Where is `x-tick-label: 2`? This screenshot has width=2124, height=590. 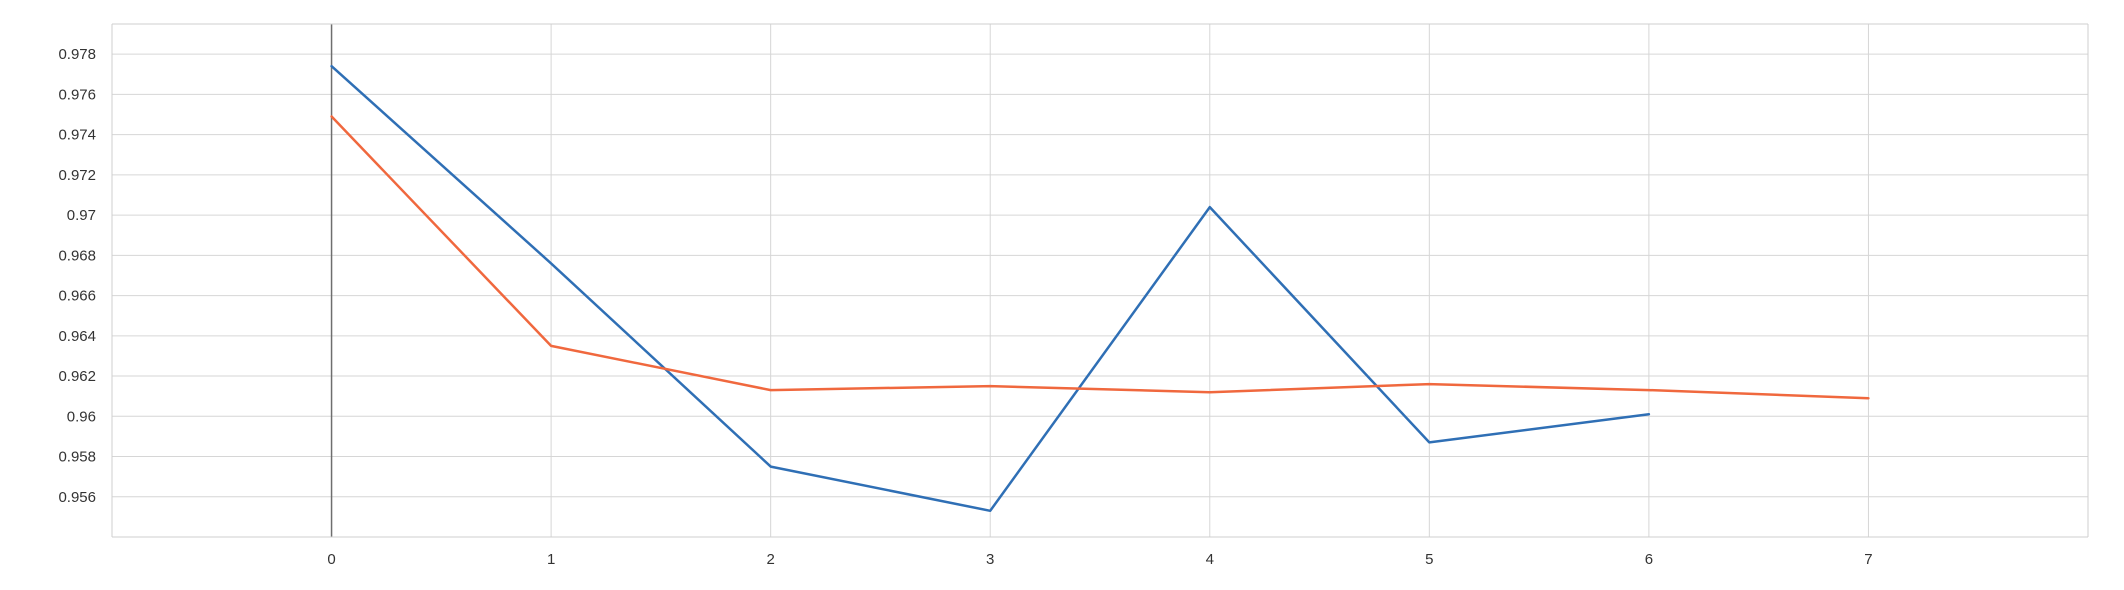
x-tick-label: 2 is located at coordinates (770, 559).